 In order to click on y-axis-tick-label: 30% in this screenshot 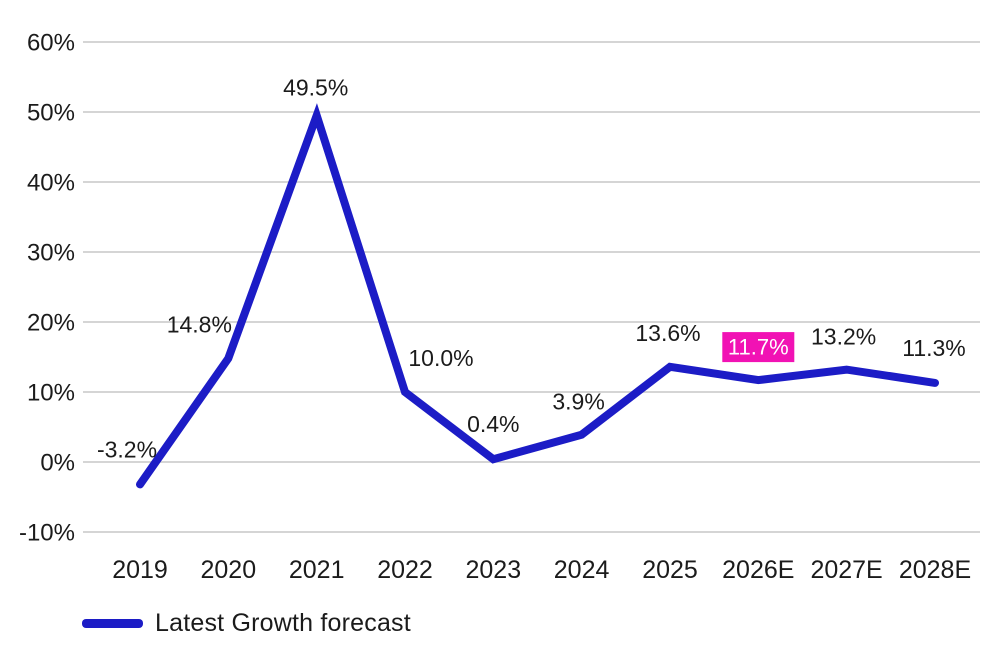, I will do `click(51, 253)`.